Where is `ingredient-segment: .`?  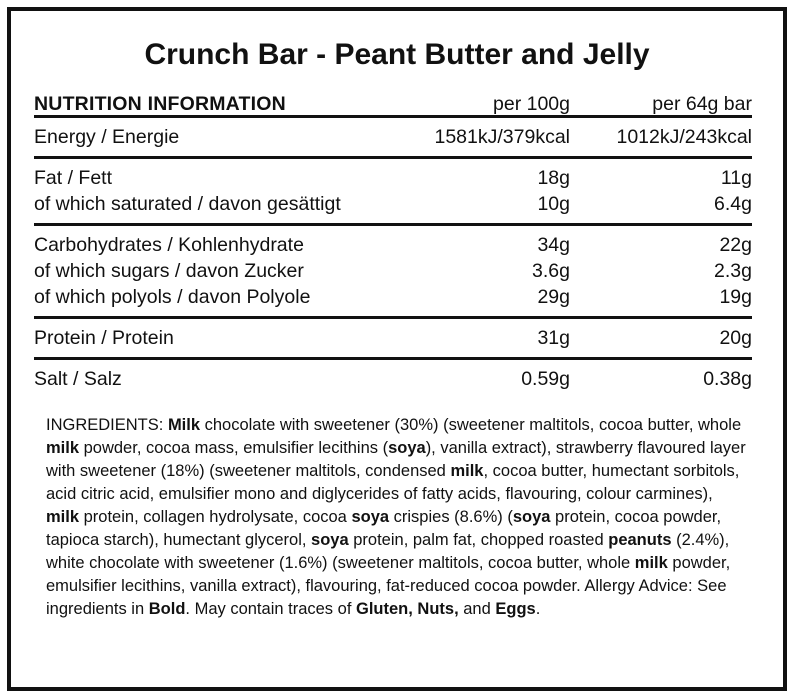
ingredient-segment: . is located at coordinates (538, 609).